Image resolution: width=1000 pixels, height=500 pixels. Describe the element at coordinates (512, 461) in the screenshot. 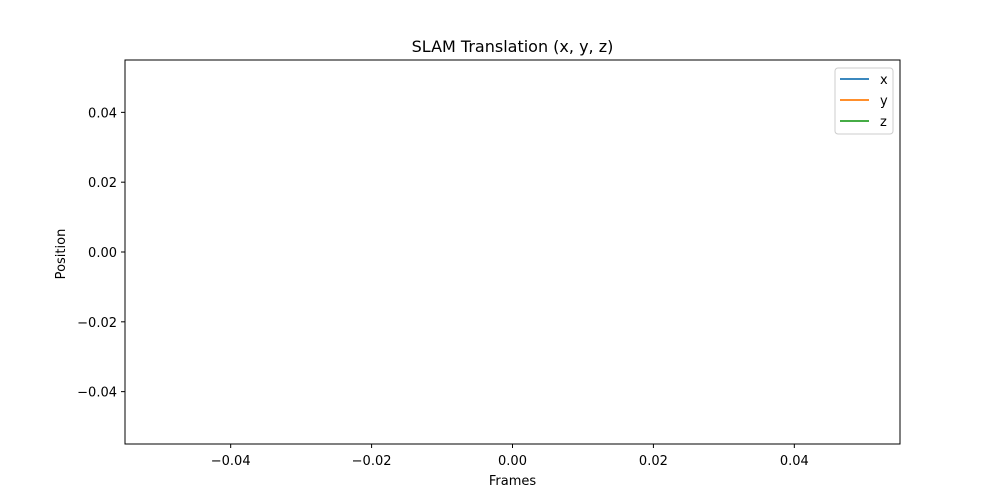

I see `x-tick-label: 0.00` at that location.